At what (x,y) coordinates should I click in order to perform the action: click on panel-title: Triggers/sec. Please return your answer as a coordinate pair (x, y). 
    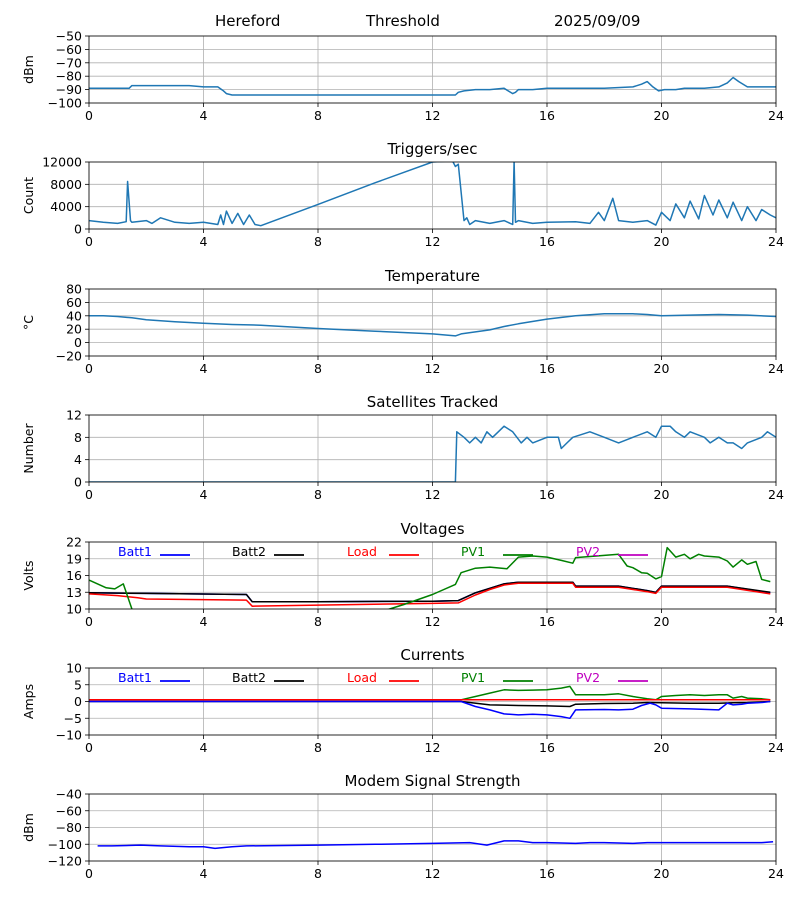
    Looking at the image, I should click on (432, 149).